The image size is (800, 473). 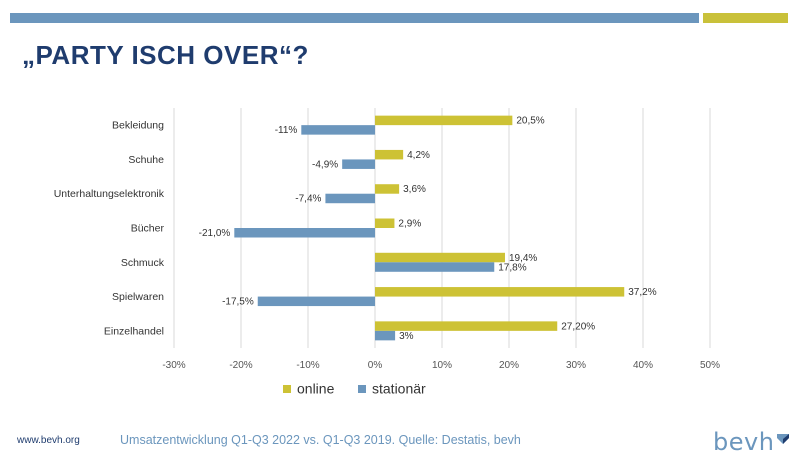 I want to click on x-tick-label: 0%, so click(x=375, y=365).